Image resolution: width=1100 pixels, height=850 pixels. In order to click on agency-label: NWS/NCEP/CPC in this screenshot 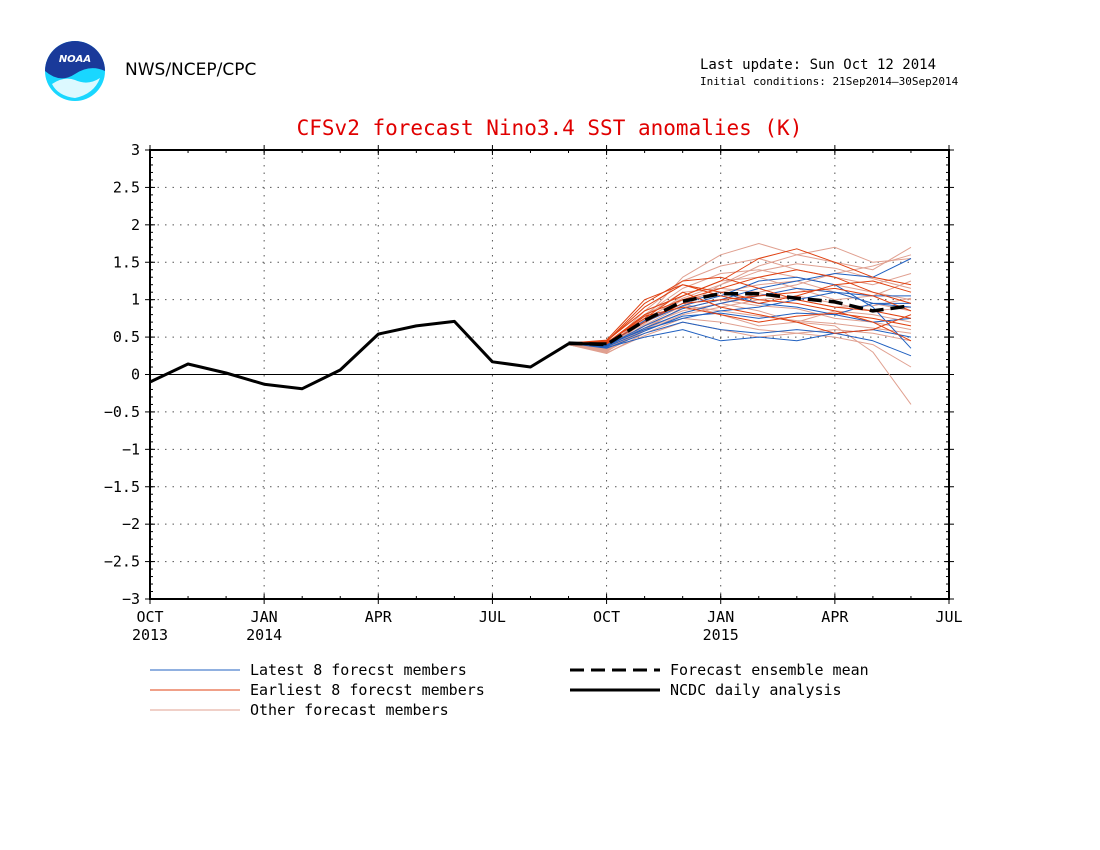, I will do `click(191, 70)`.